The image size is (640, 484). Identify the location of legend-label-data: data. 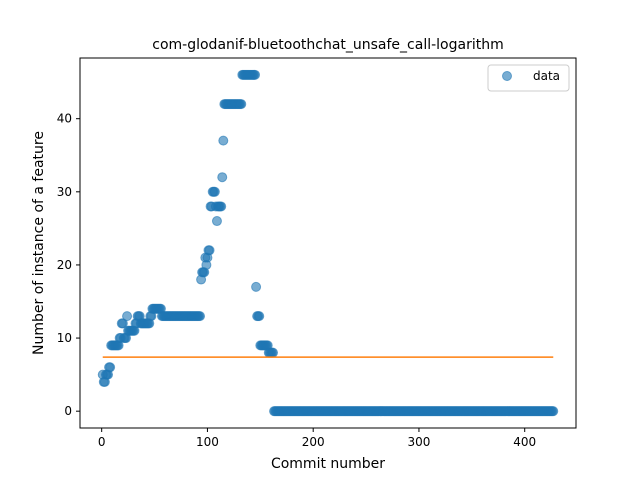
(546, 76).